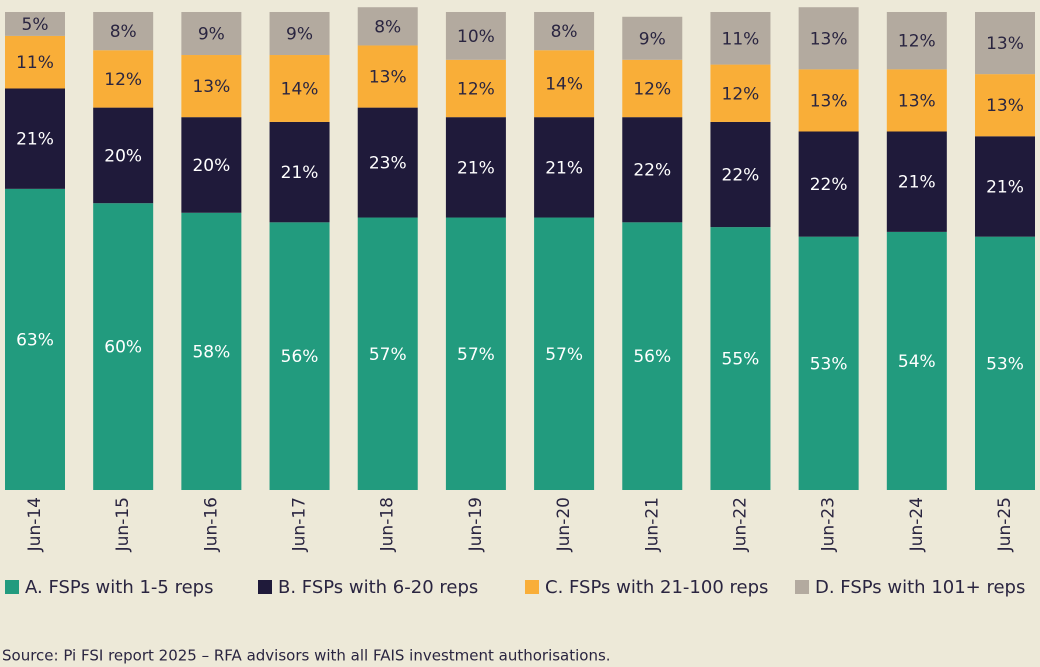 The width and height of the screenshot is (1040, 667). What do you see at coordinates (211, 524) in the screenshot?
I see `x-tick-label: Jun-16` at bounding box center [211, 524].